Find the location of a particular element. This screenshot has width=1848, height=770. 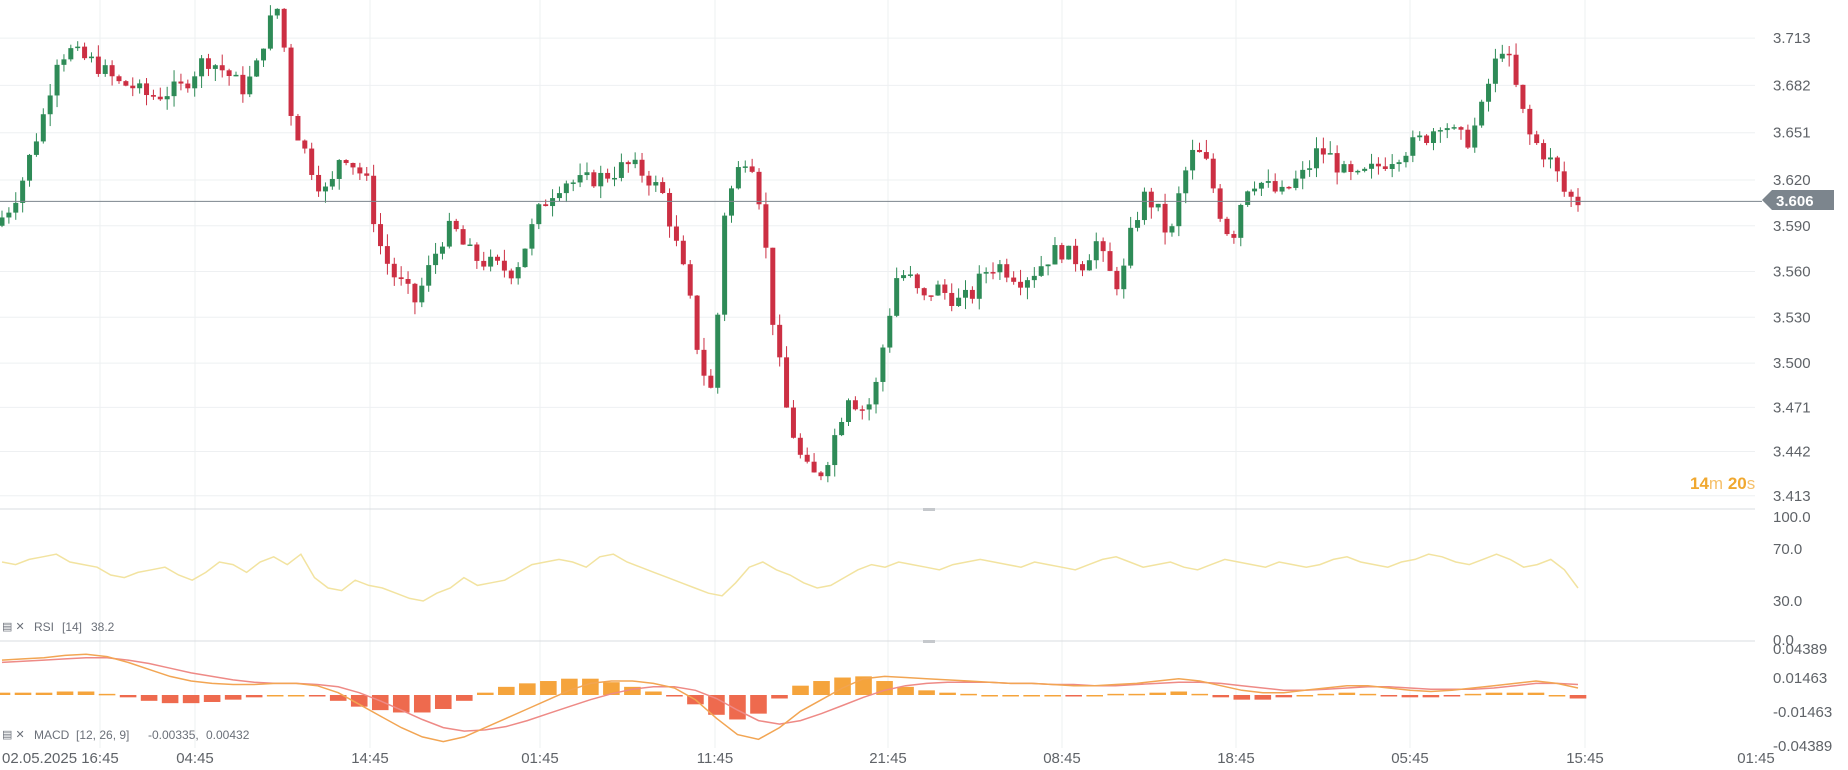

rsi-tick: 0.0 is located at coordinates (1783, 640).